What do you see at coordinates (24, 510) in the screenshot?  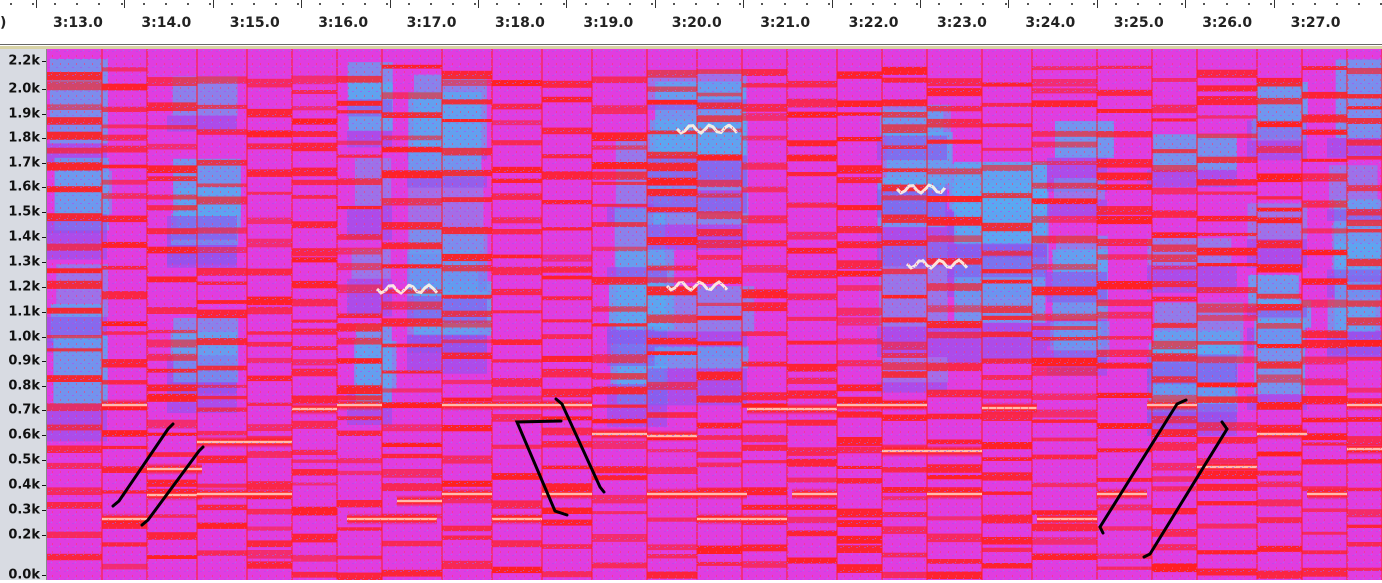 I see `frequency-label: 0.3k` at bounding box center [24, 510].